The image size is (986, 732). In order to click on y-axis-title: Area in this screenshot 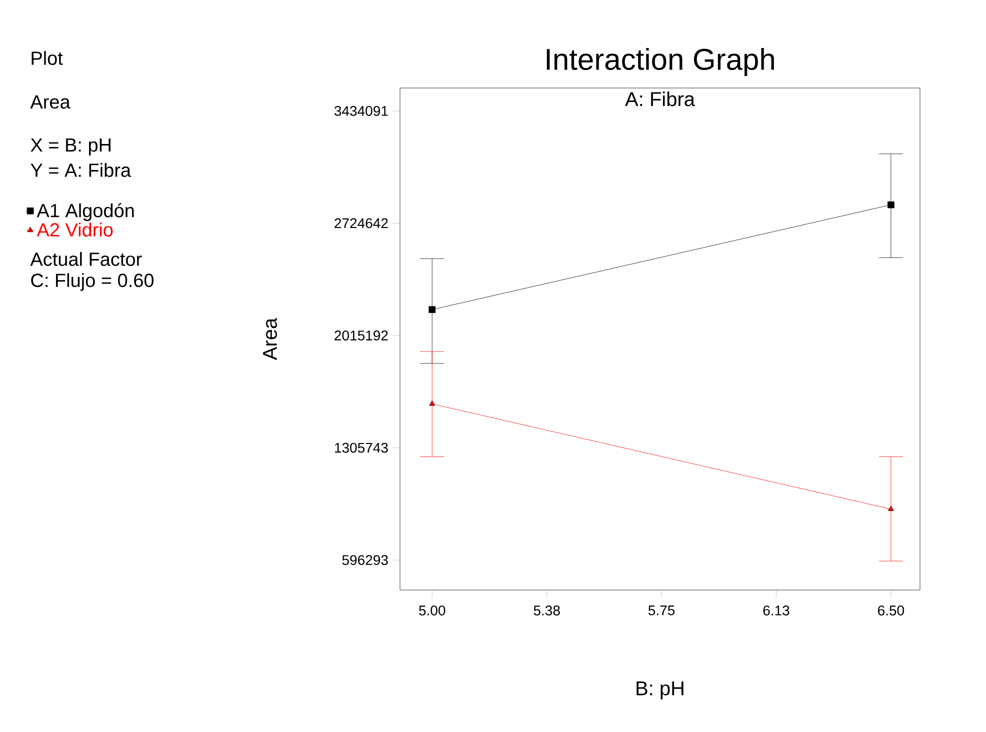, I will do `click(270, 339)`.